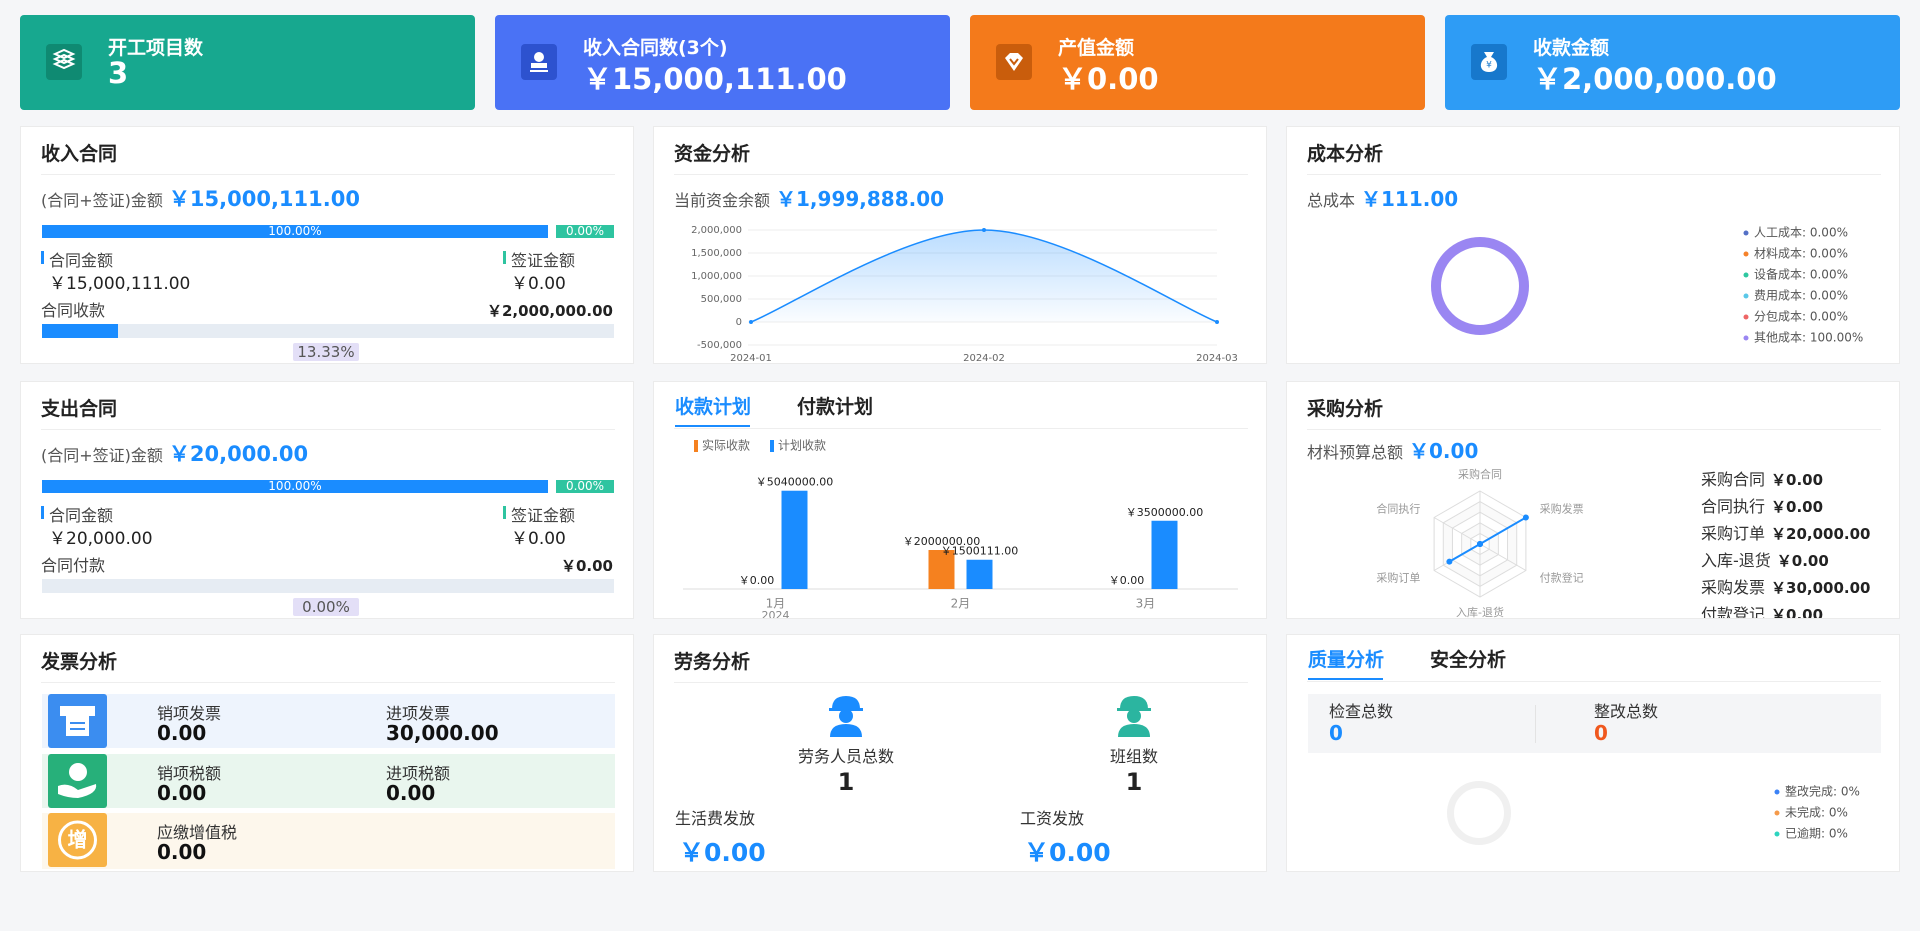  Describe the element at coordinates (696, 446) in the screenshot. I see `legend-marker` at that location.